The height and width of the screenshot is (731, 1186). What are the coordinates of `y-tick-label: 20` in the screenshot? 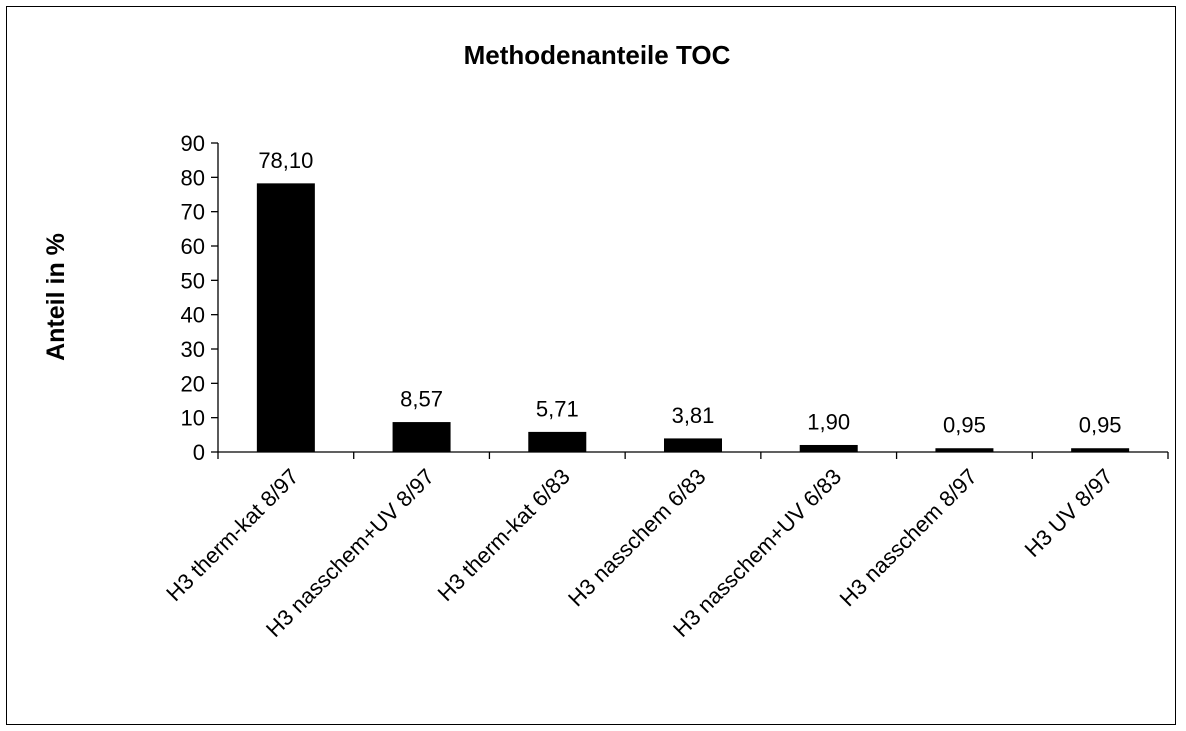 It's located at (193, 383).